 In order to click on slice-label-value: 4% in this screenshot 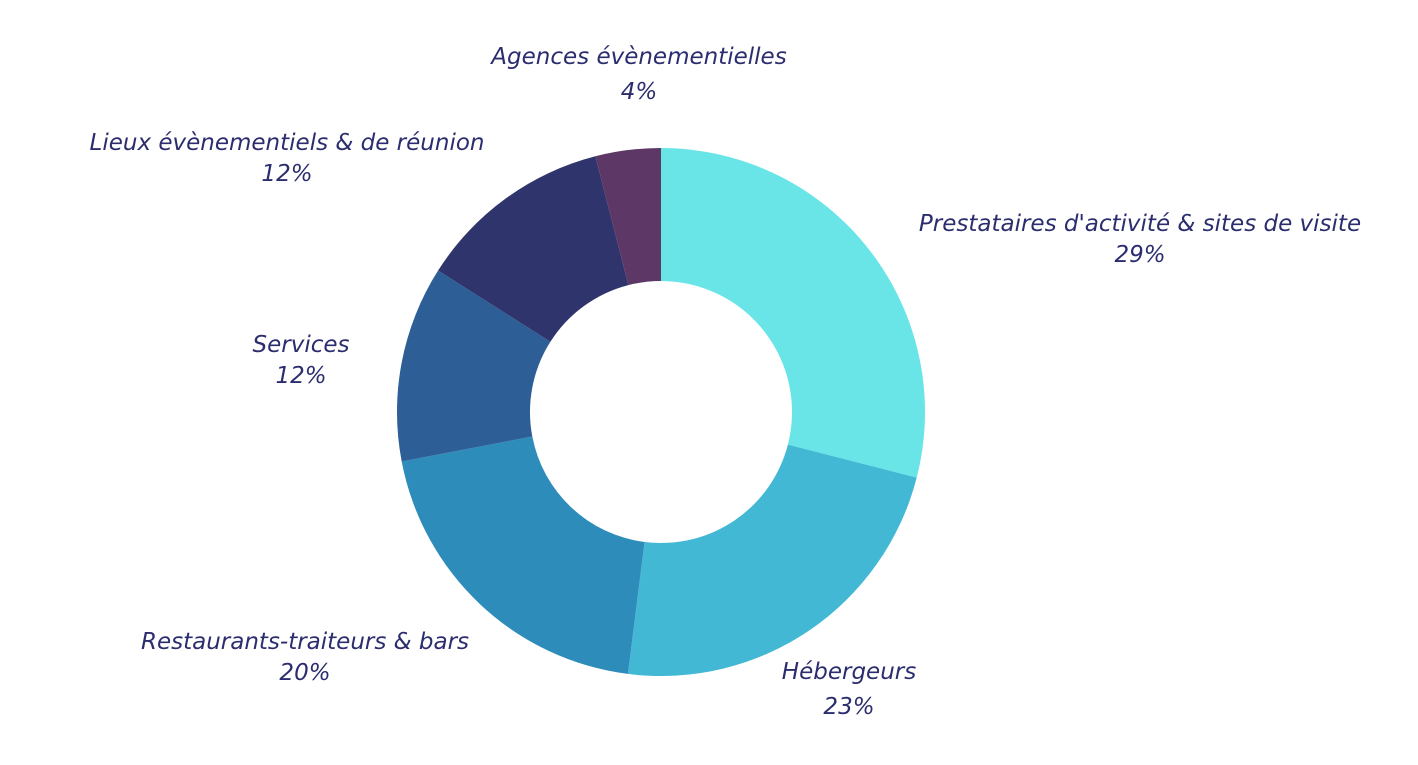, I will do `click(639, 92)`.